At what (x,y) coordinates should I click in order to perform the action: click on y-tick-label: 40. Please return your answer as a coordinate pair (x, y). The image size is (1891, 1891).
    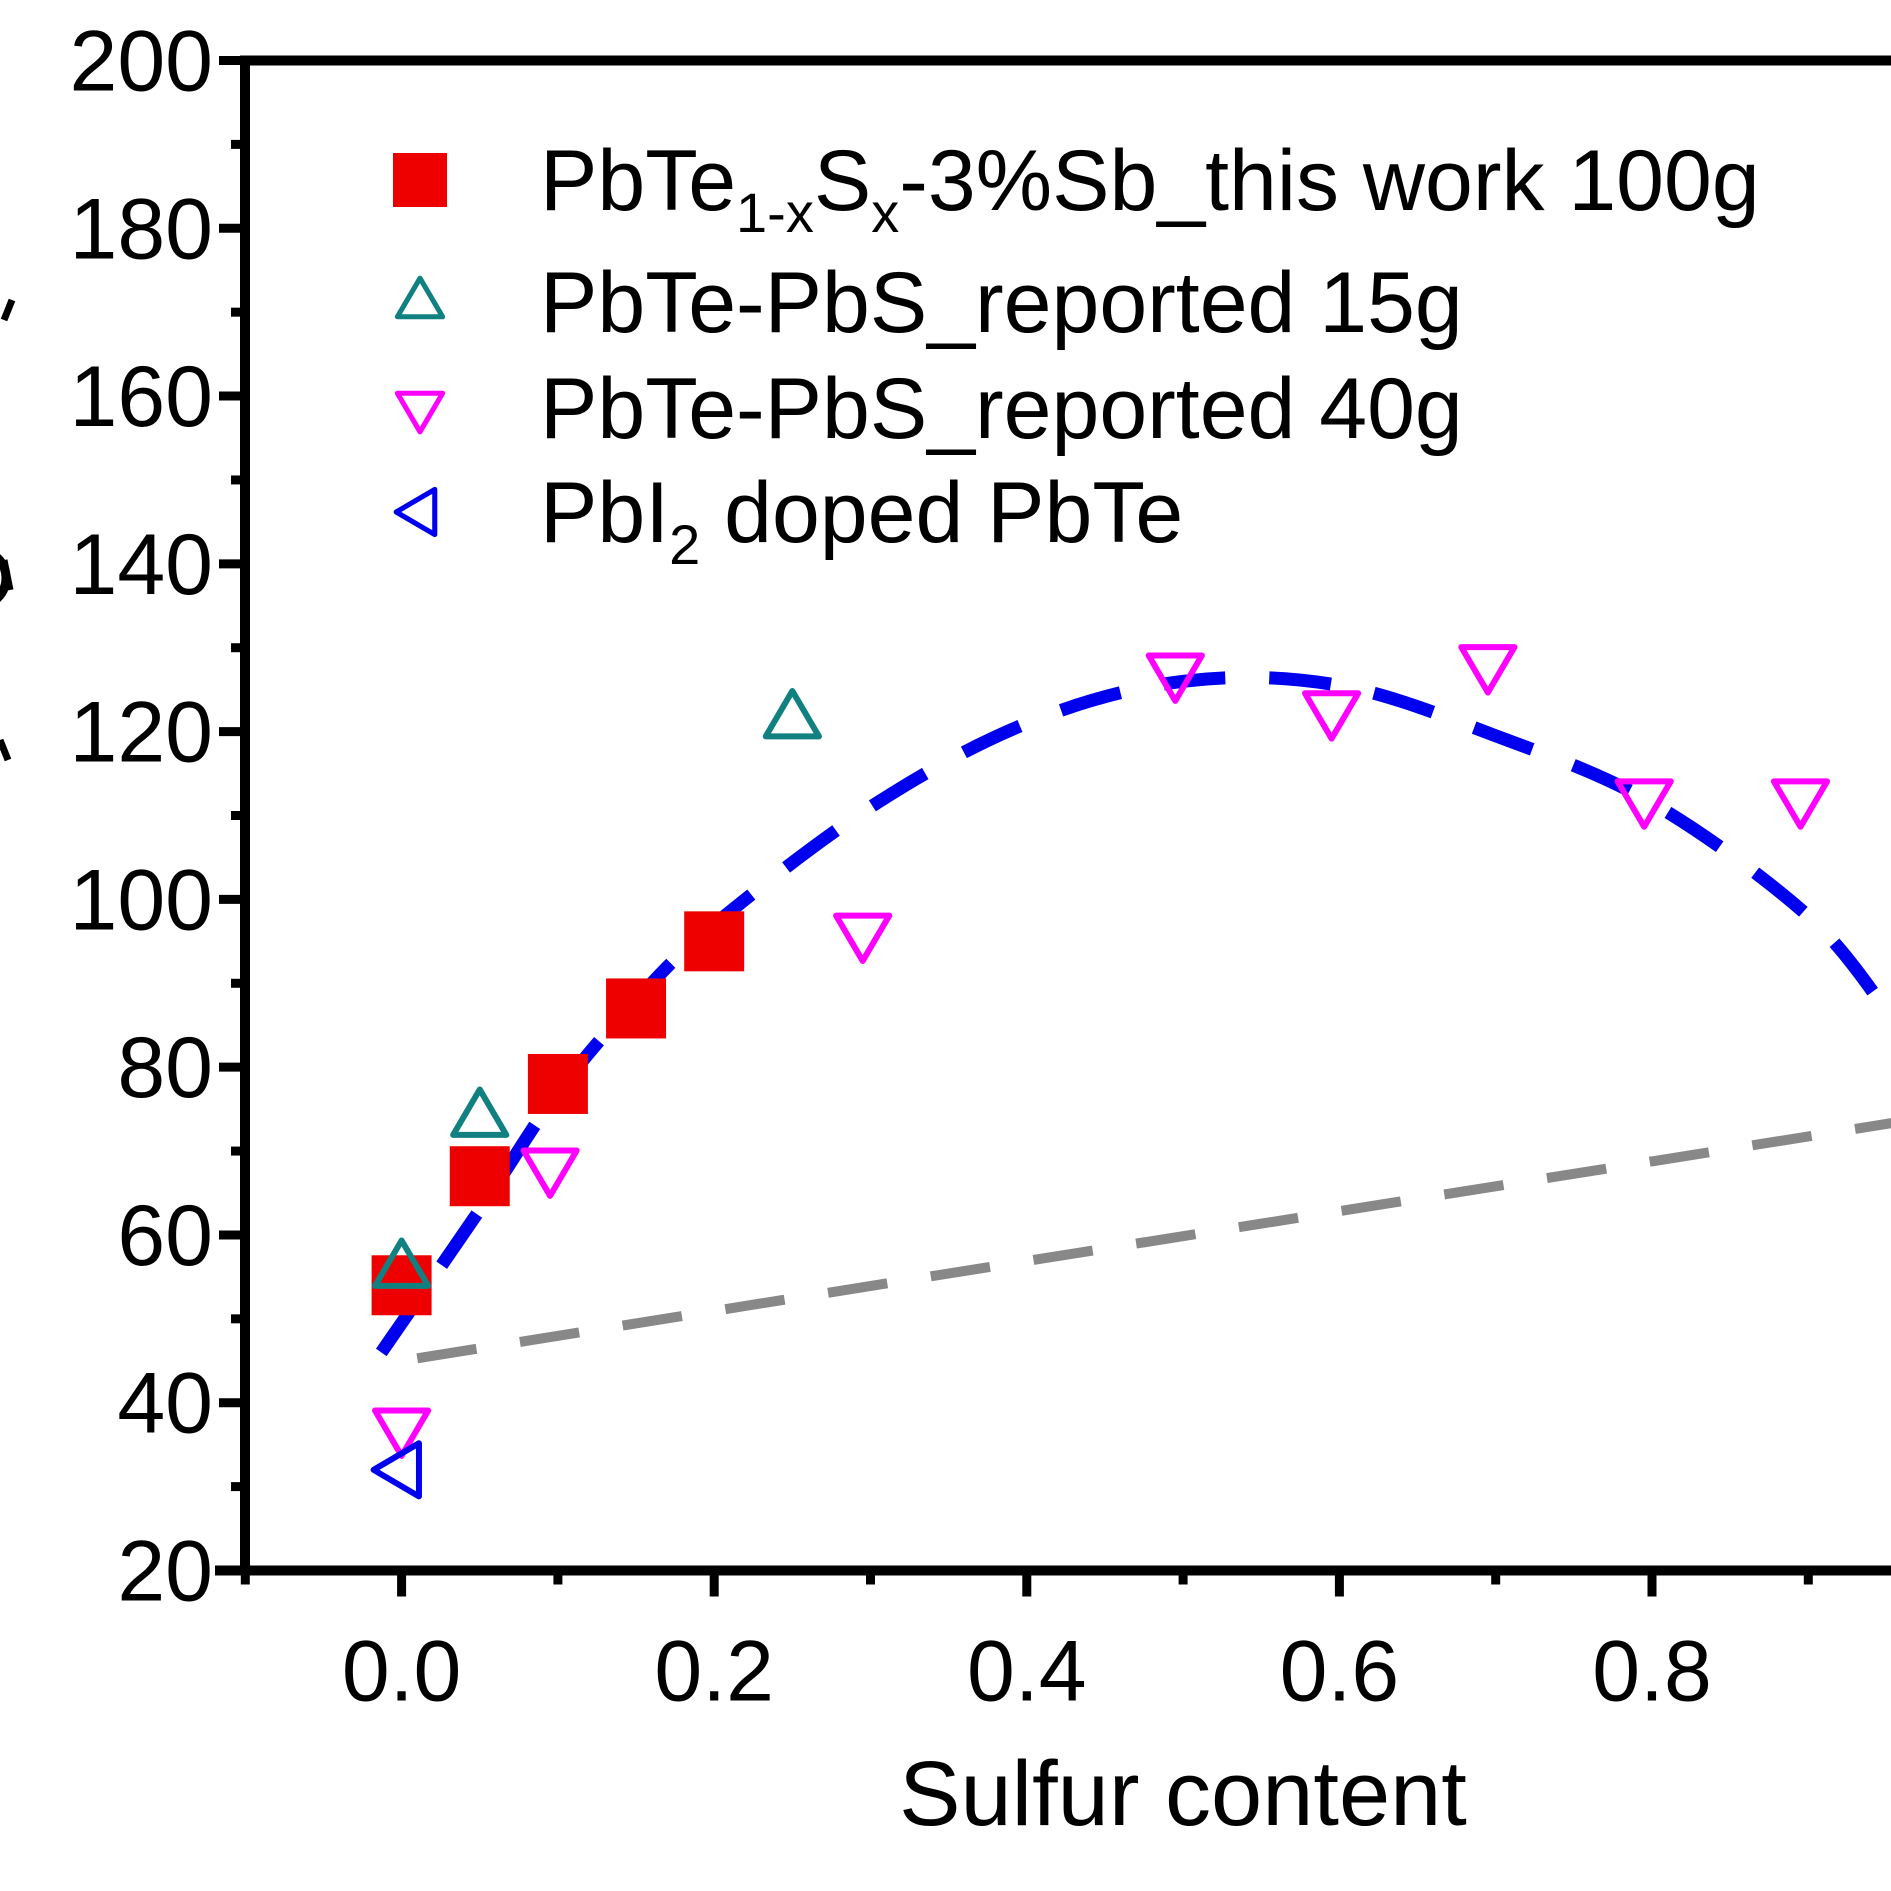
    Looking at the image, I should click on (165, 1404).